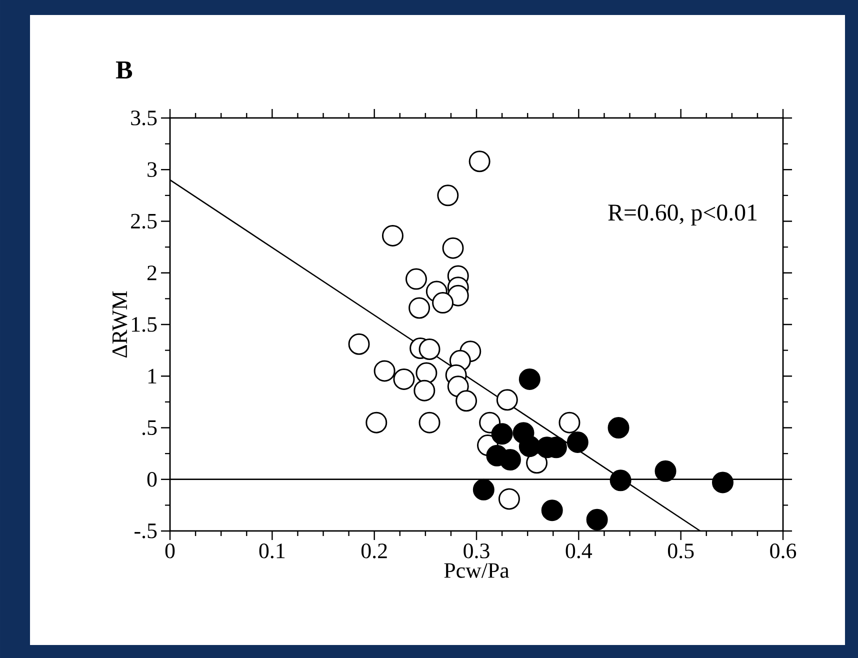  I want to click on y-tick-label: 1.5, so click(144, 324).